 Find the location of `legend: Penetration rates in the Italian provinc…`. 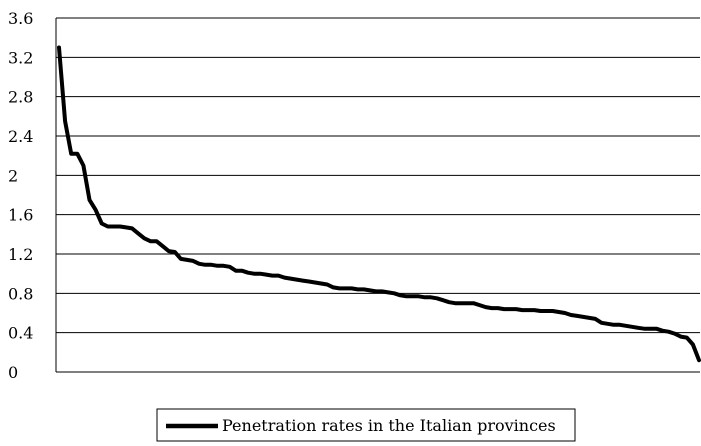

legend: Penetration rates in the Italian provinc… is located at coordinates (366, 425).